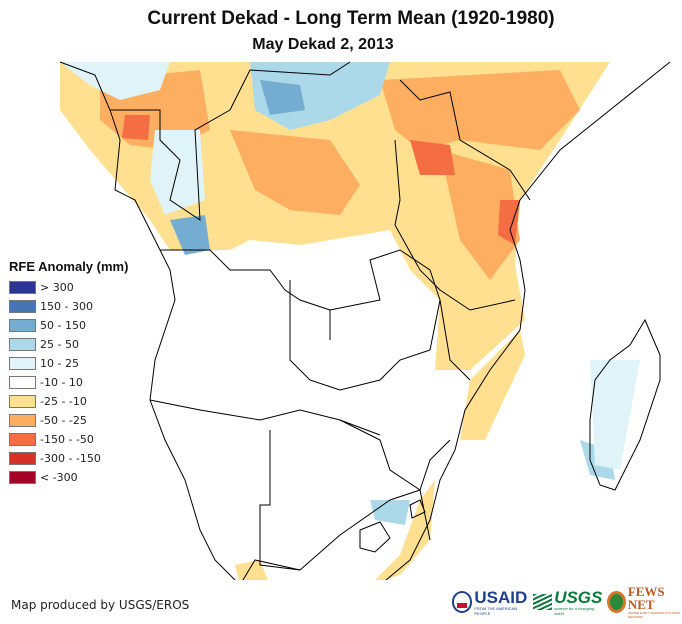 This screenshot has width=682, height=624. I want to click on fewsnet-tagline: FAMINE EARLY WARNING SYSTEMS NETWORK, so click(653, 615).